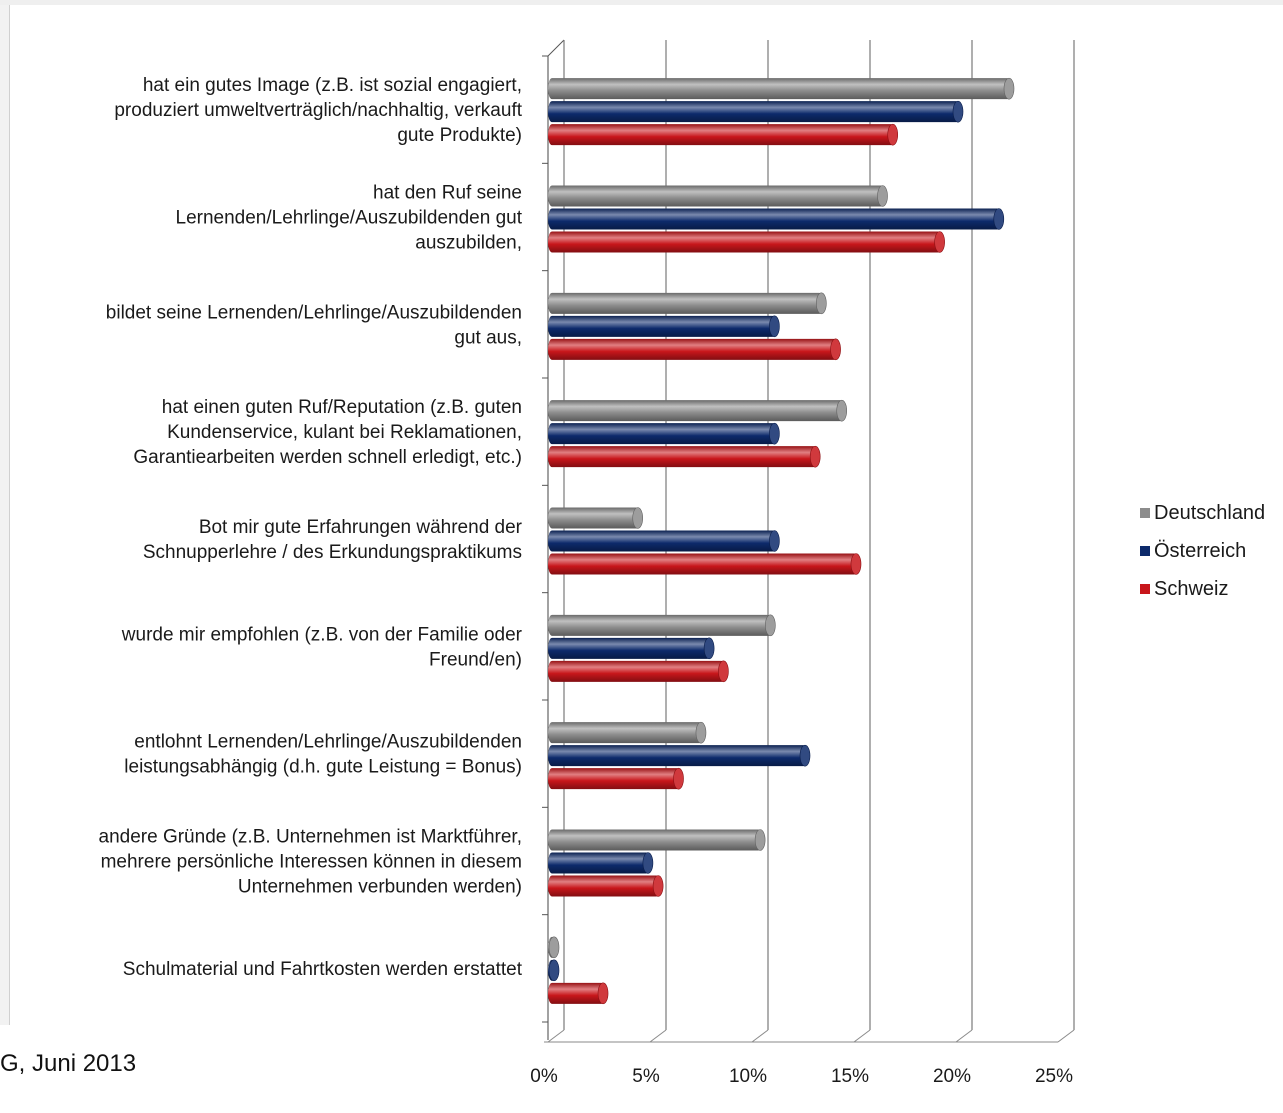 This screenshot has height=1113, width=1283. I want to click on x-tick-label: 10%, so click(748, 1076).